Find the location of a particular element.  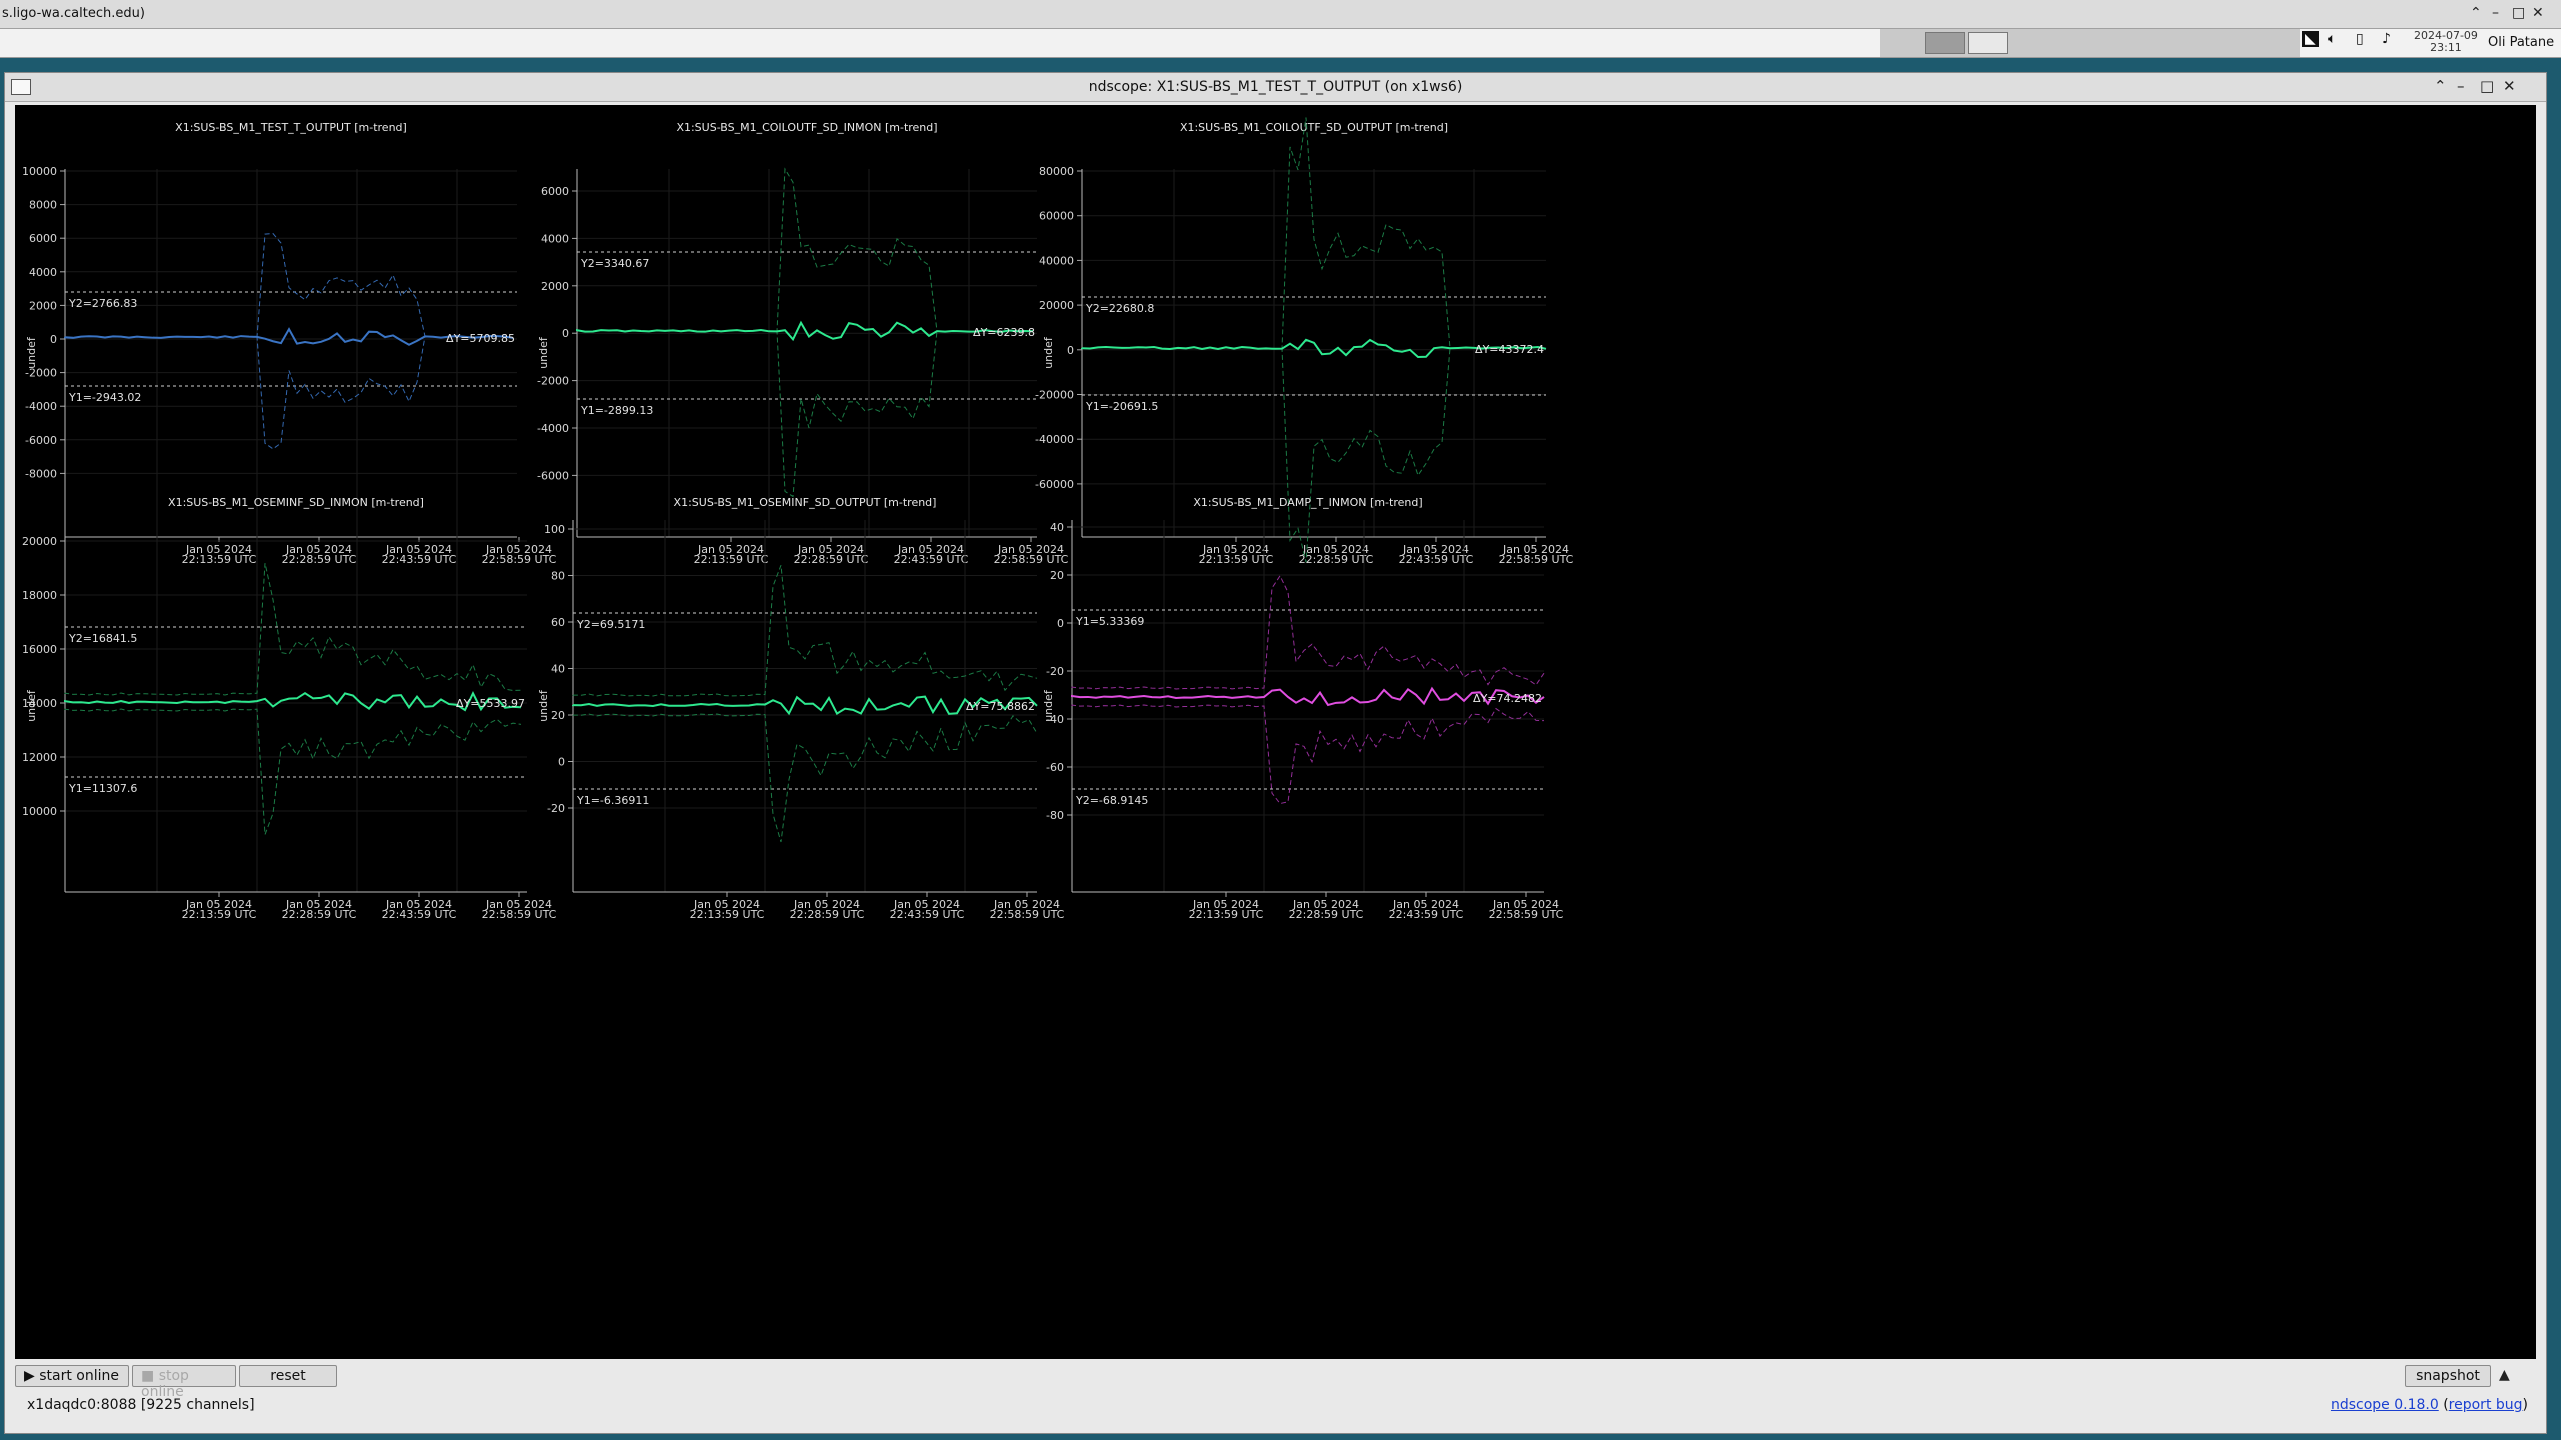

notification-bell-icon: ♪ is located at coordinates (2386, 39).